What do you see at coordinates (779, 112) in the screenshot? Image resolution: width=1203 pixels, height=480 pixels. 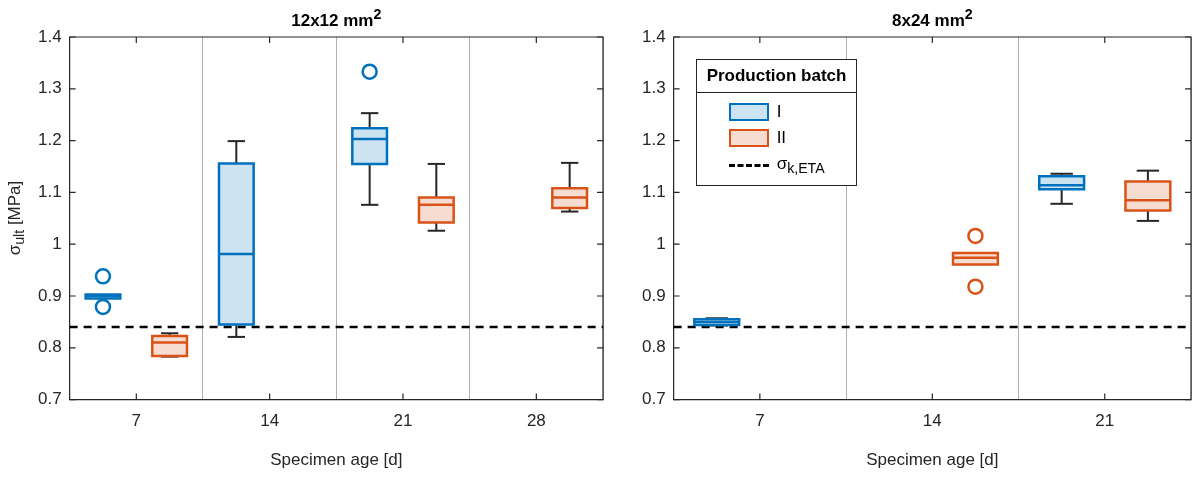 I see `legend-label: I` at bounding box center [779, 112].